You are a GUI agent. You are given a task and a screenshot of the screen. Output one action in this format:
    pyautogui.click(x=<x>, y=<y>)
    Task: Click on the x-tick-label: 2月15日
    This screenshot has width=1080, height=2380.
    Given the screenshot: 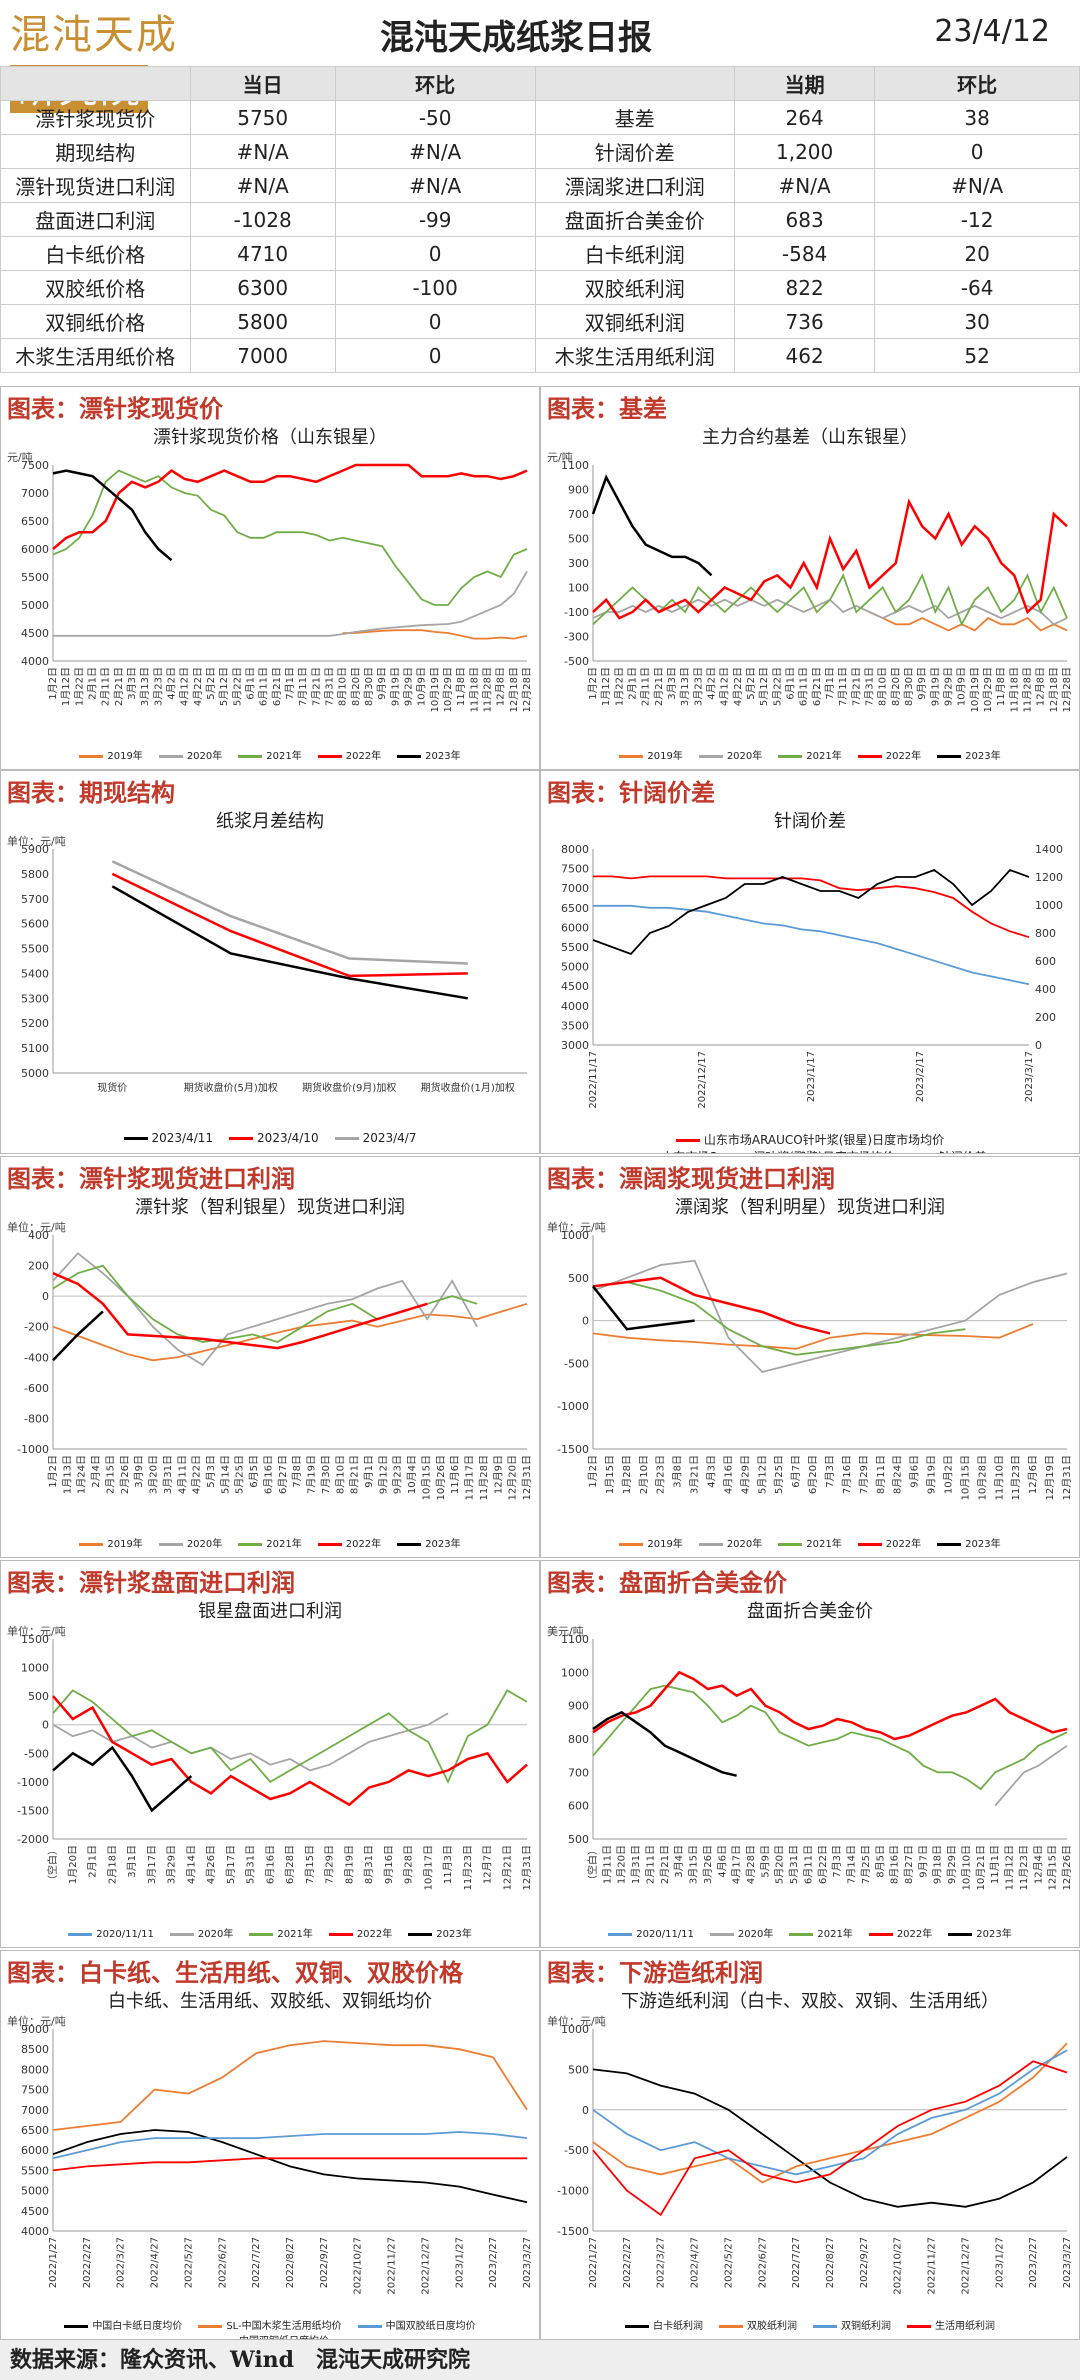 What is the action you would take?
    pyautogui.click(x=110, y=1474)
    